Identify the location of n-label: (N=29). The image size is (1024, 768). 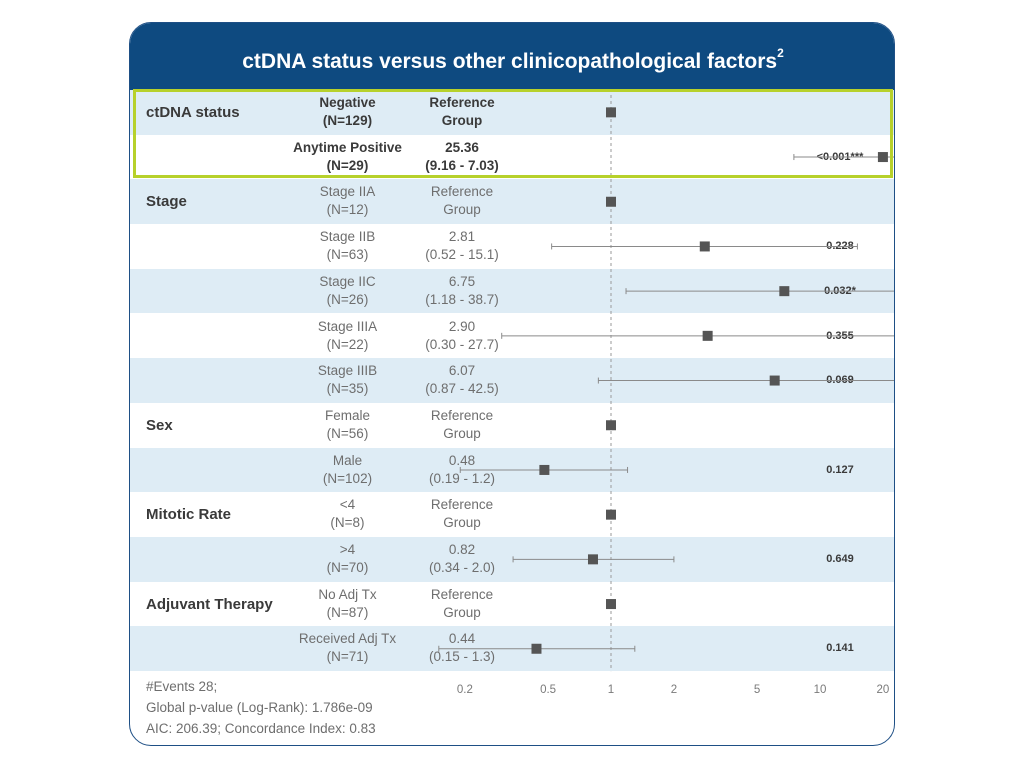
(347, 165).